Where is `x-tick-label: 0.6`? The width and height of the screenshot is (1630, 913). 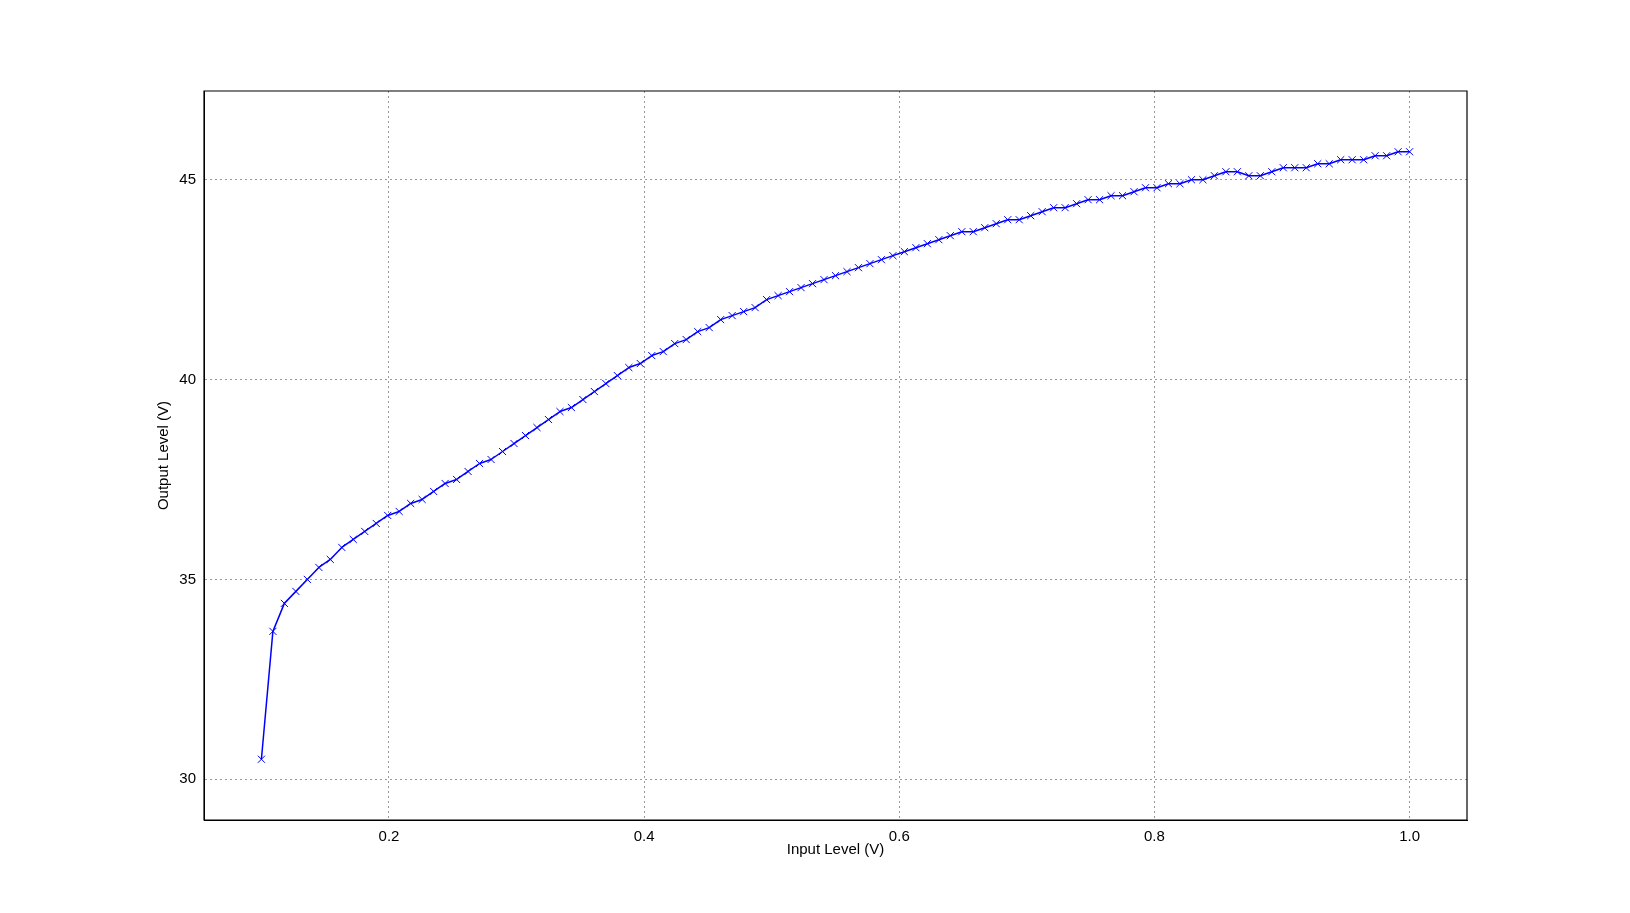 x-tick-label: 0.6 is located at coordinates (899, 836).